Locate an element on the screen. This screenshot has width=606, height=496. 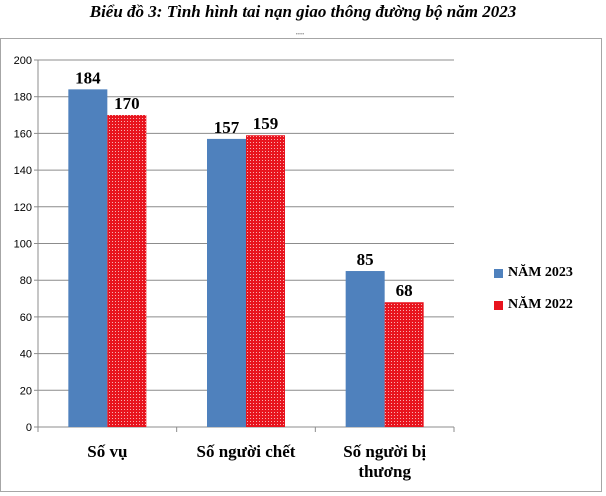
x-category-label: Số vụ is located at coordinates (107, 451).